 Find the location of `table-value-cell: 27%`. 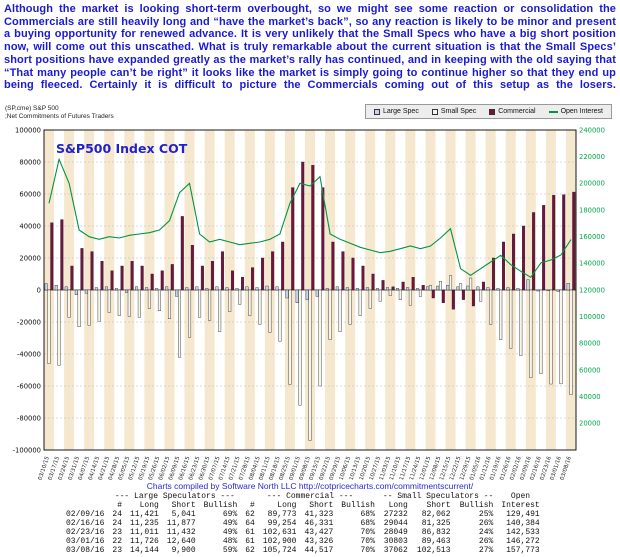

table-value-cell: 27% is located at coordinates (486, 550).